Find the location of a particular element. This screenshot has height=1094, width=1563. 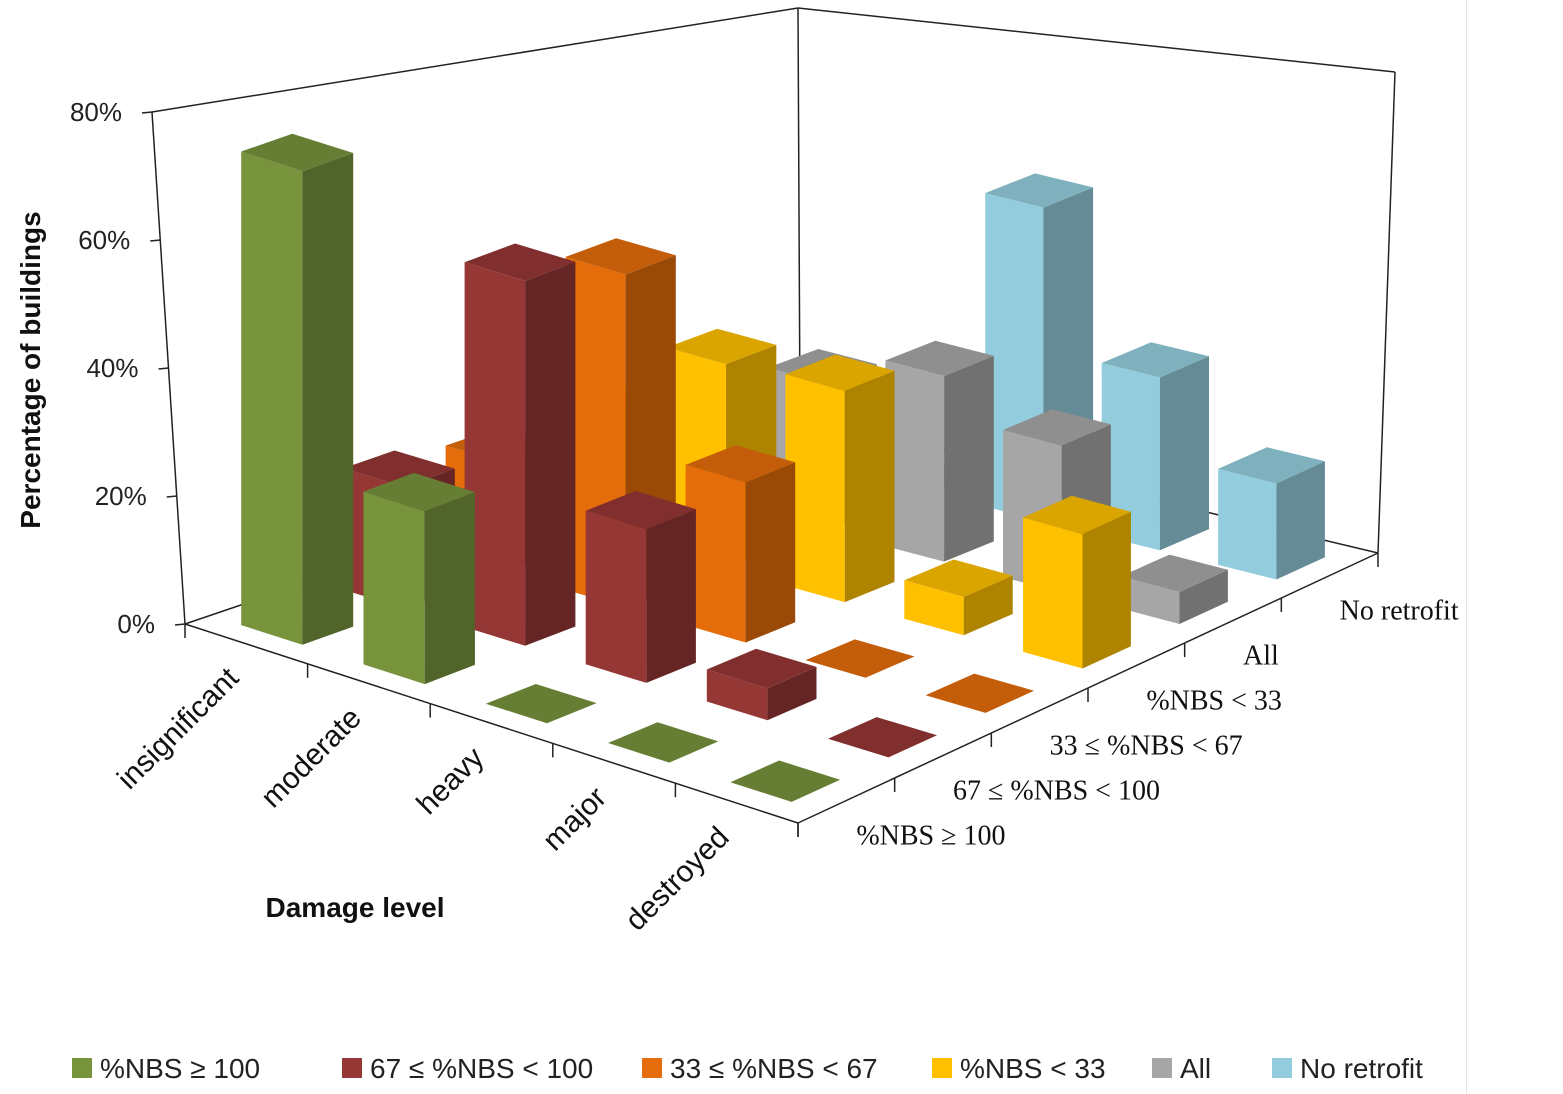

legend-item: No retrofit is located at coordinates (1347, 1068).